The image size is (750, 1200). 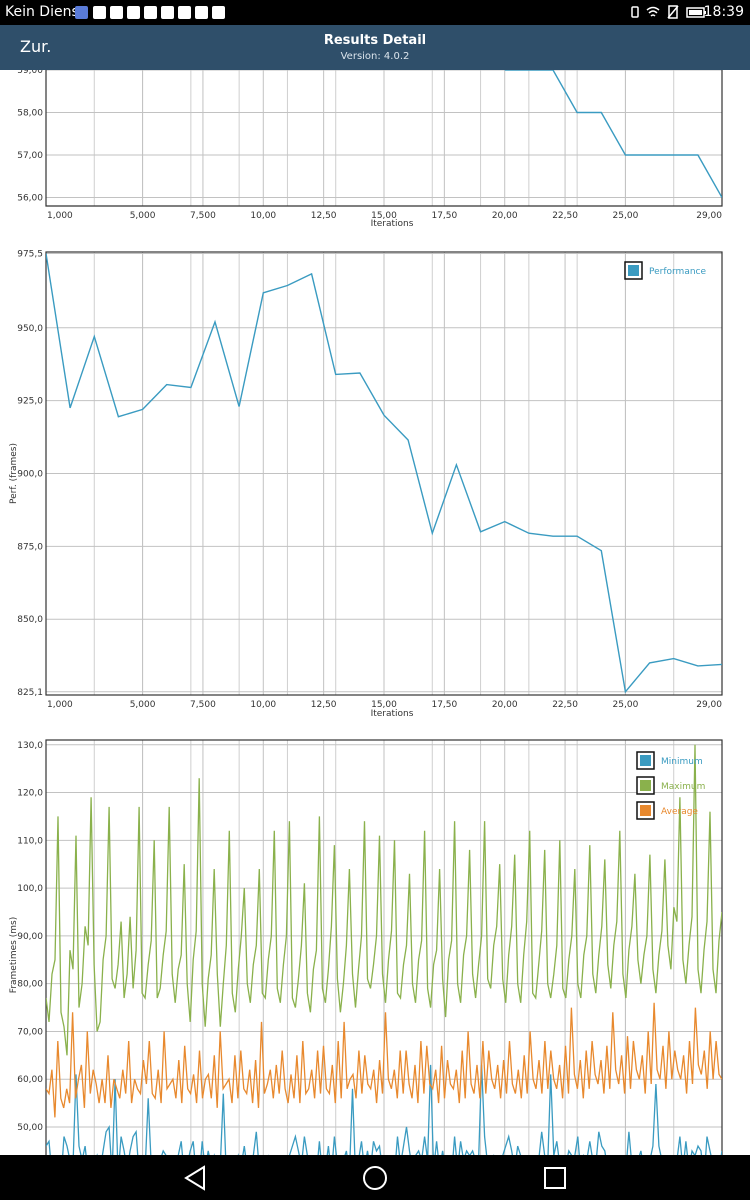 I want to click on y-tick-label: 50,00, so click(x=30, y=1128).